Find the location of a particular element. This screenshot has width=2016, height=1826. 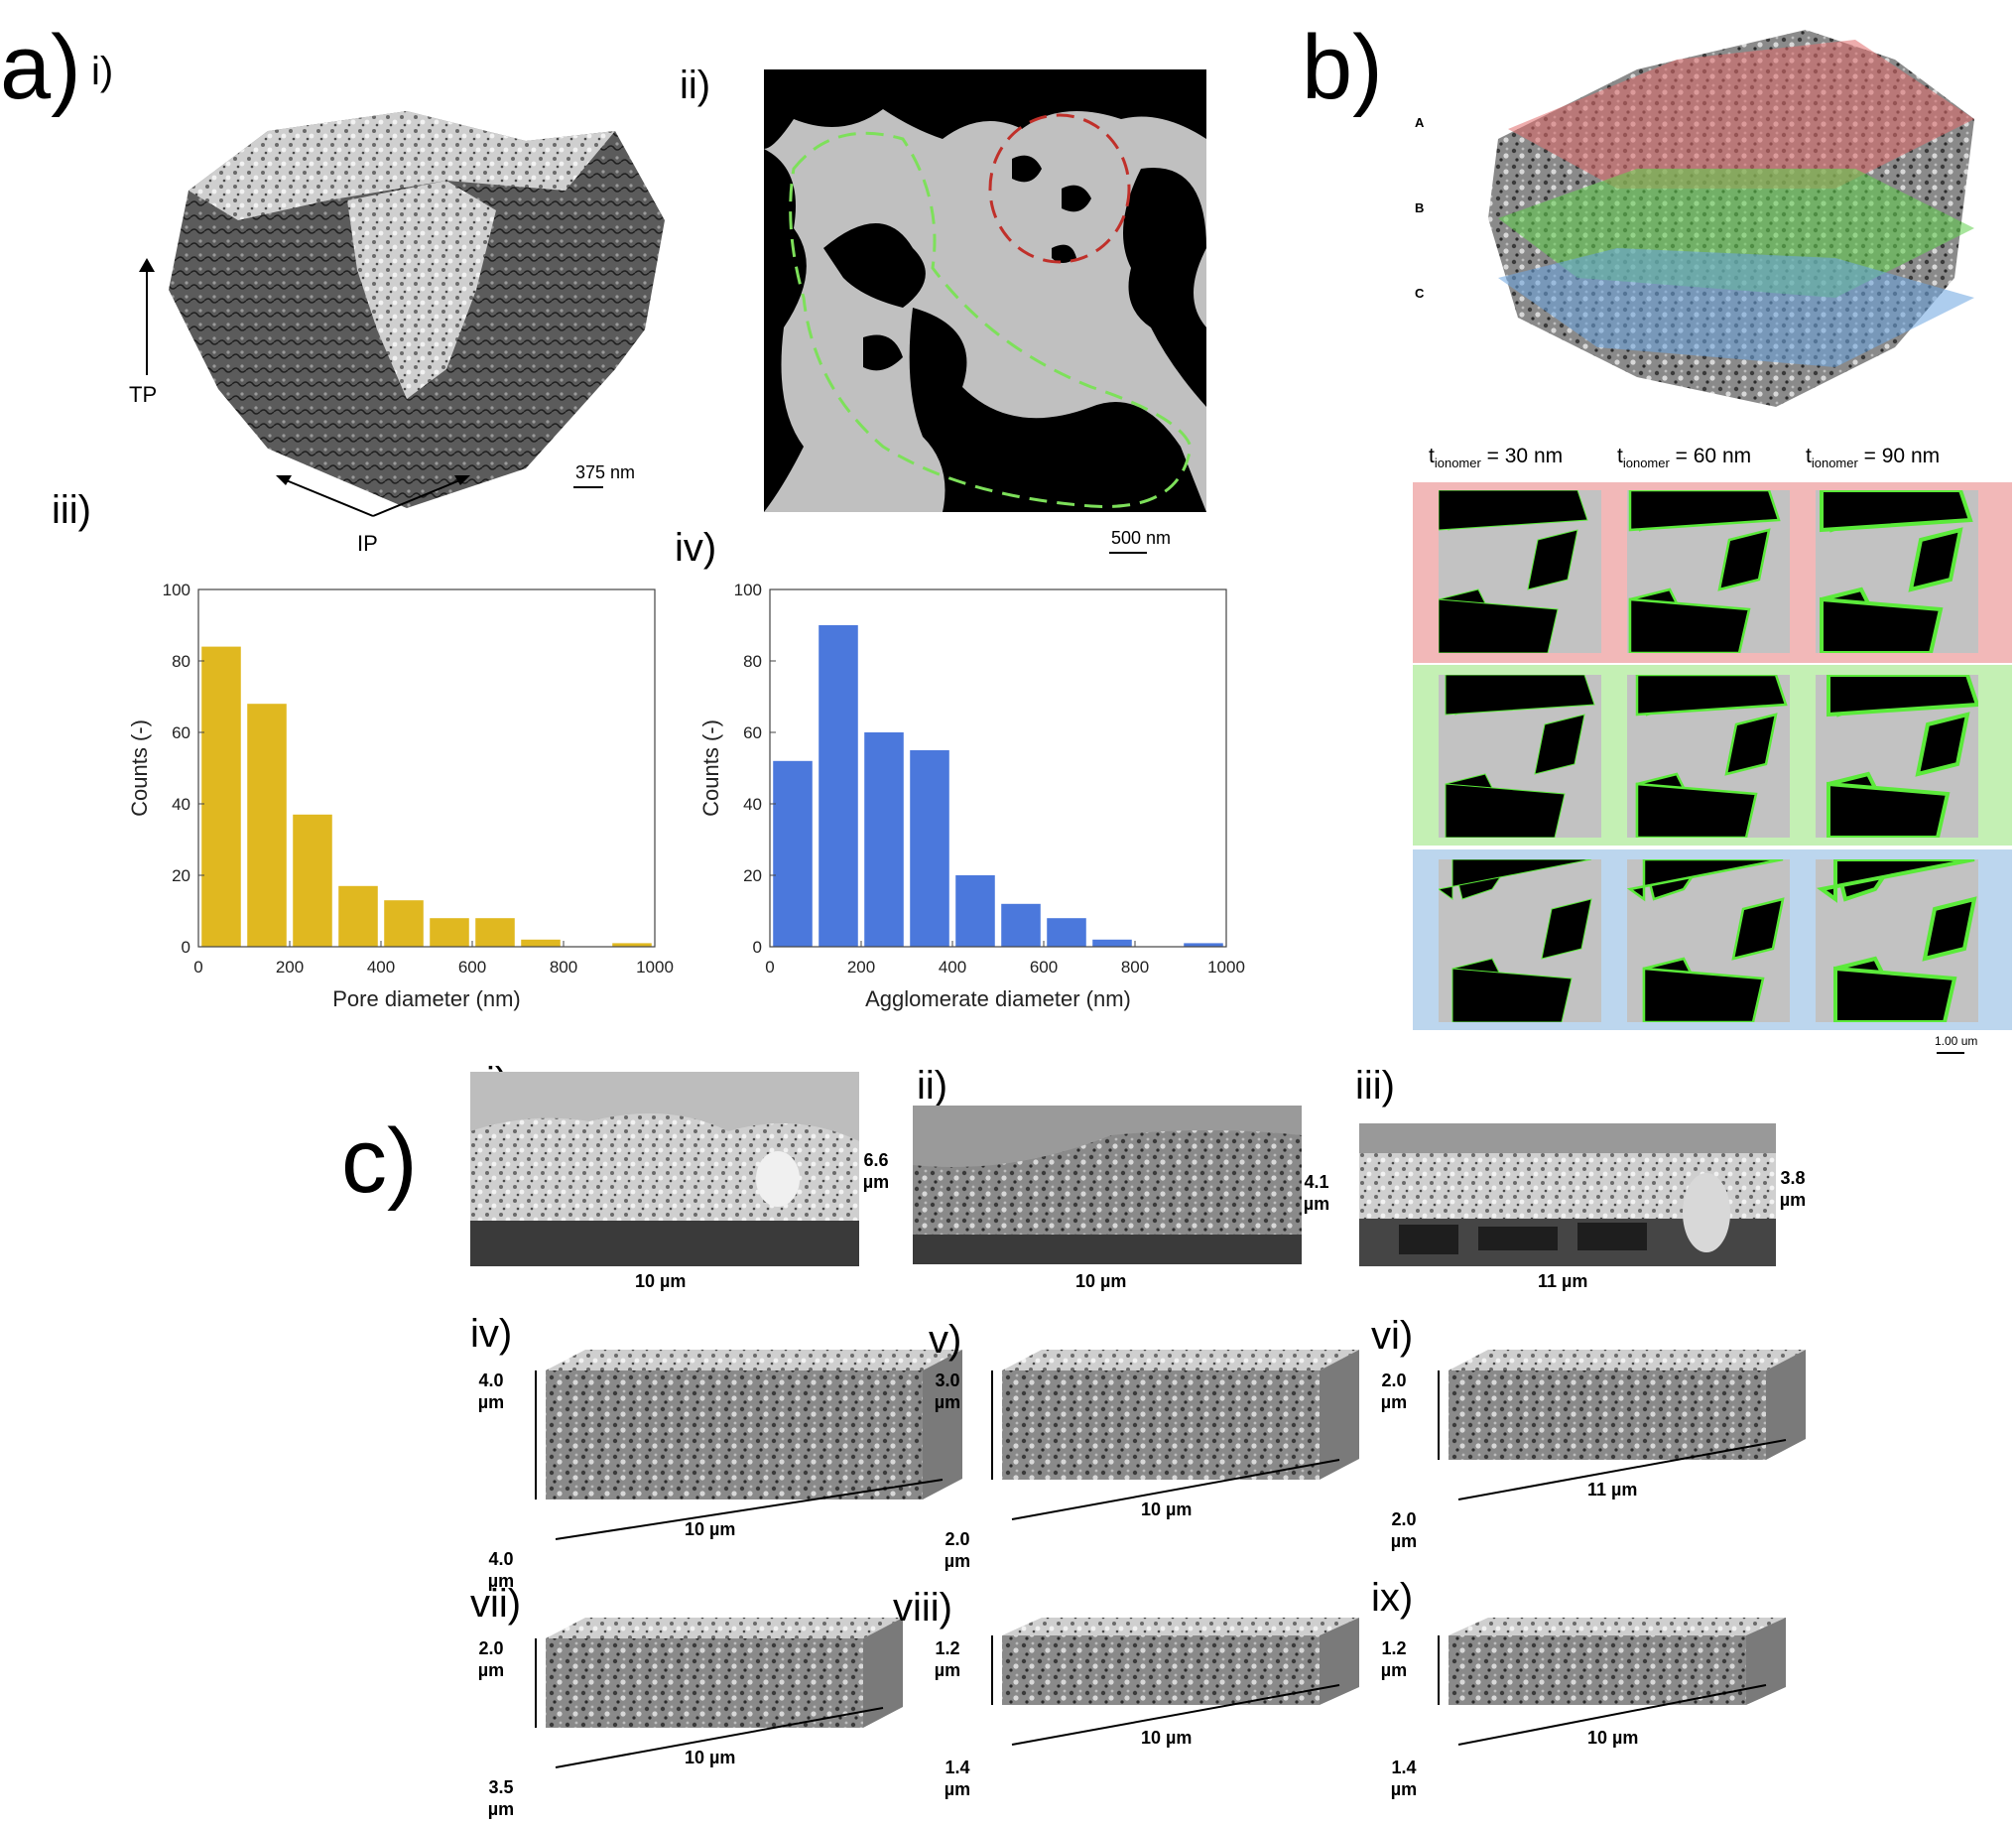

sem-ii-width: 10 µm is located at coordinates (1101, 1281).